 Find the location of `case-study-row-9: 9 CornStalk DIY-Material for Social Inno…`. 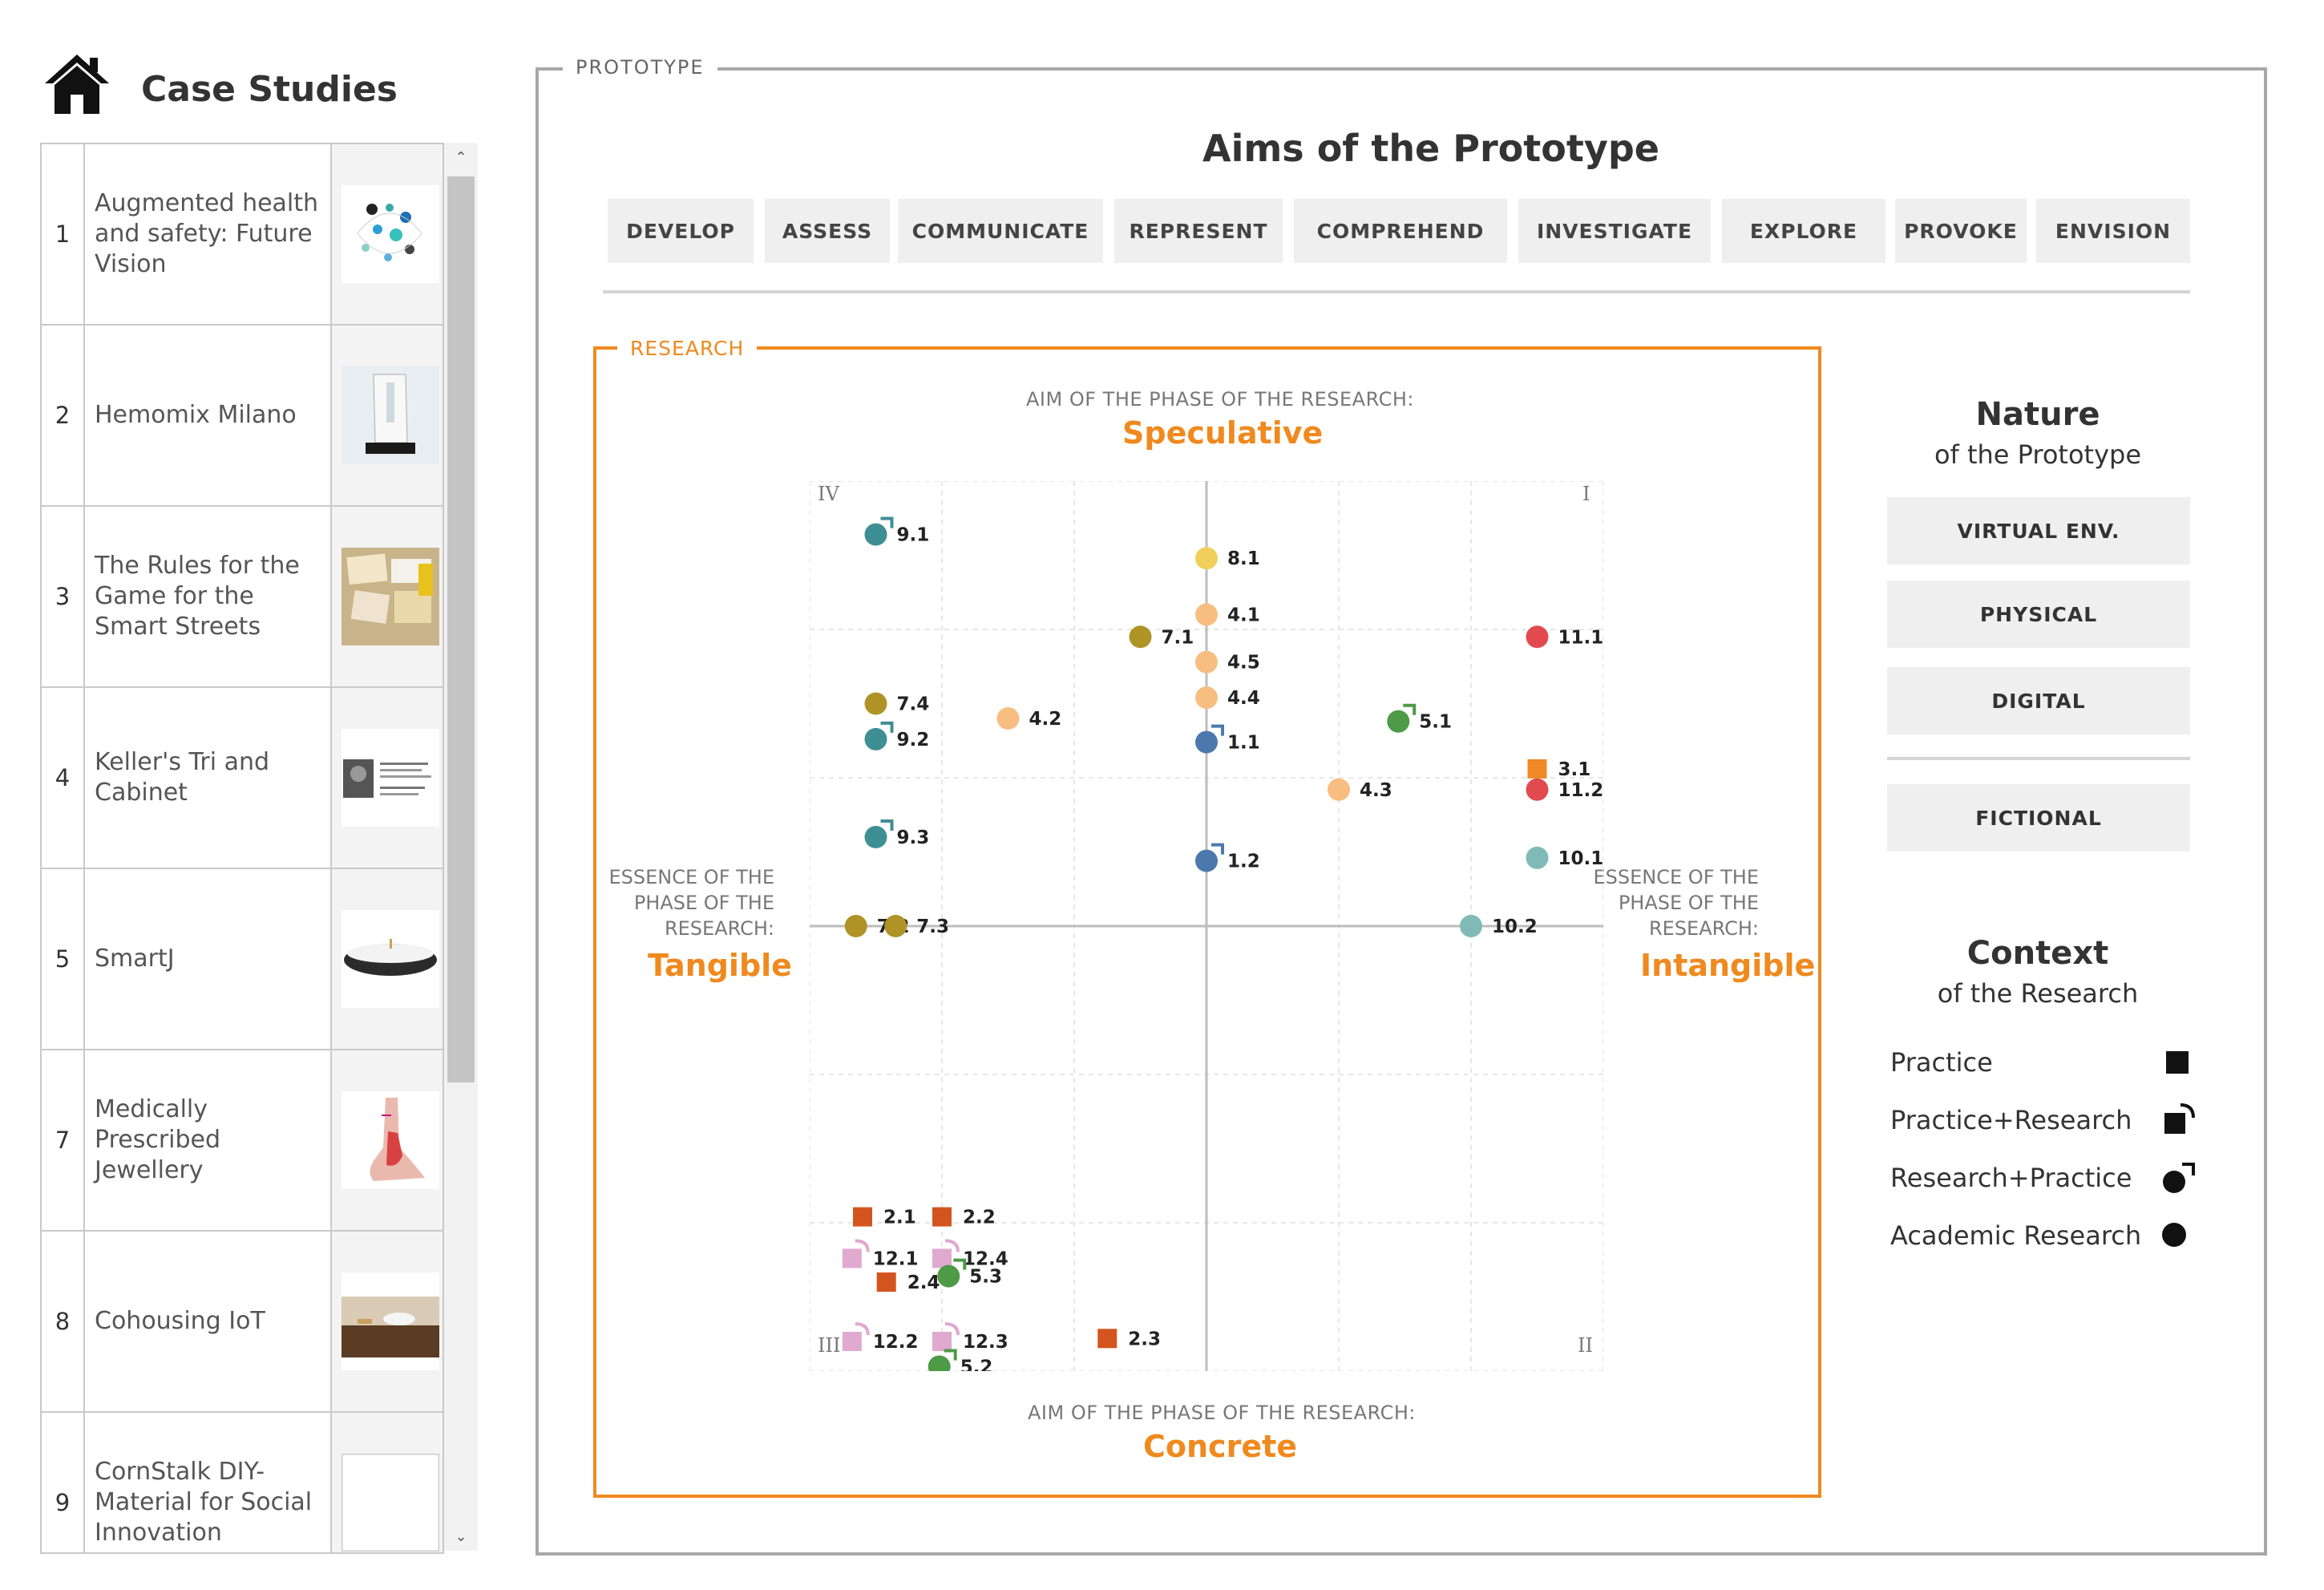

case-study-row-9: 9 CornStalk DIY-Material for Social Inno… is located at coordinates (242, 1482).